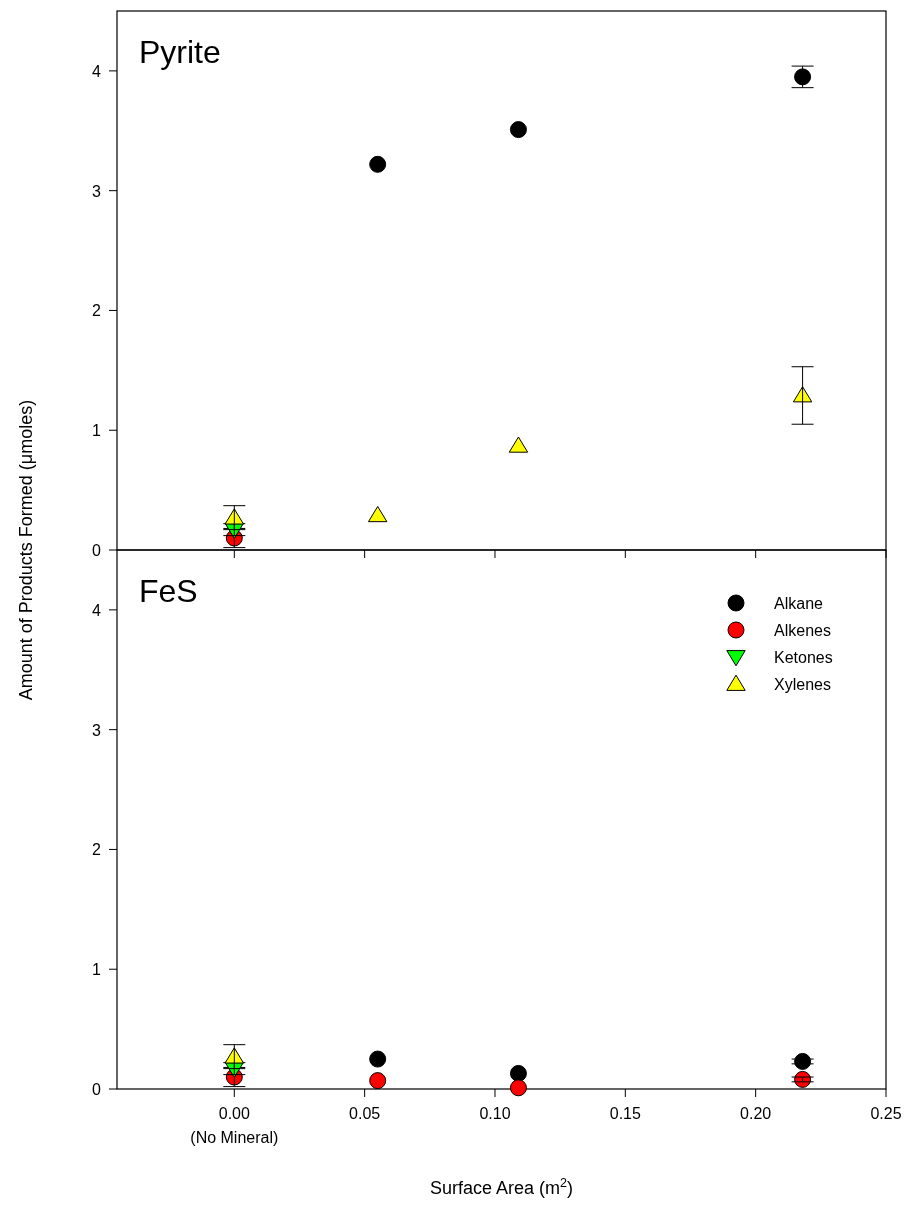 Image resolution: width=912 pixels, height=1216 pixels. I want to click on text: Pyrite, so click(180, 52).